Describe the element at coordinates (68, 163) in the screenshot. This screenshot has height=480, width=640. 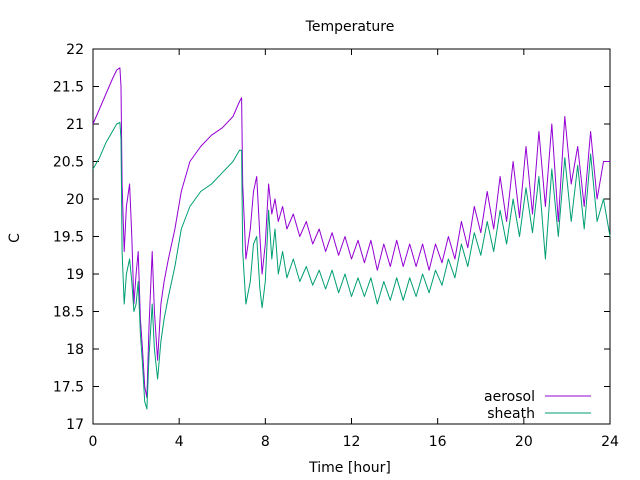
I see `y-tick-label: 20.5` at that location.